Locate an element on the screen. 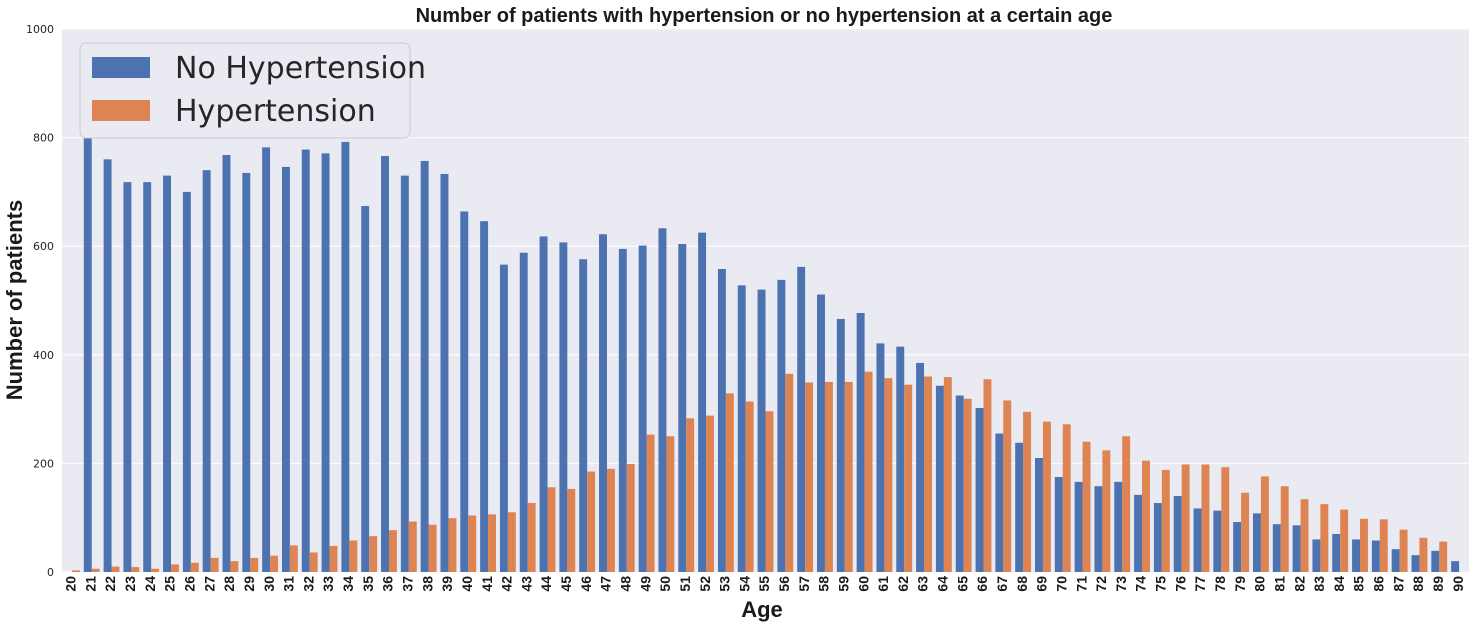 Image resolution: width=1473 pixels, height=628 pixels. y-tick-label: 400 is located at coordinates (43, 355).